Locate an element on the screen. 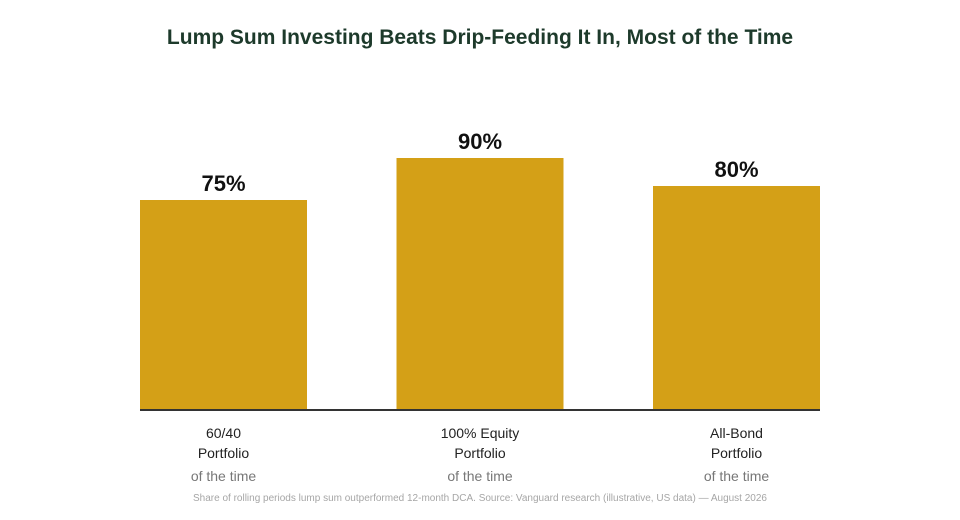  category-label-2-line-1: Portfolio is located at coordinates (737, 453).